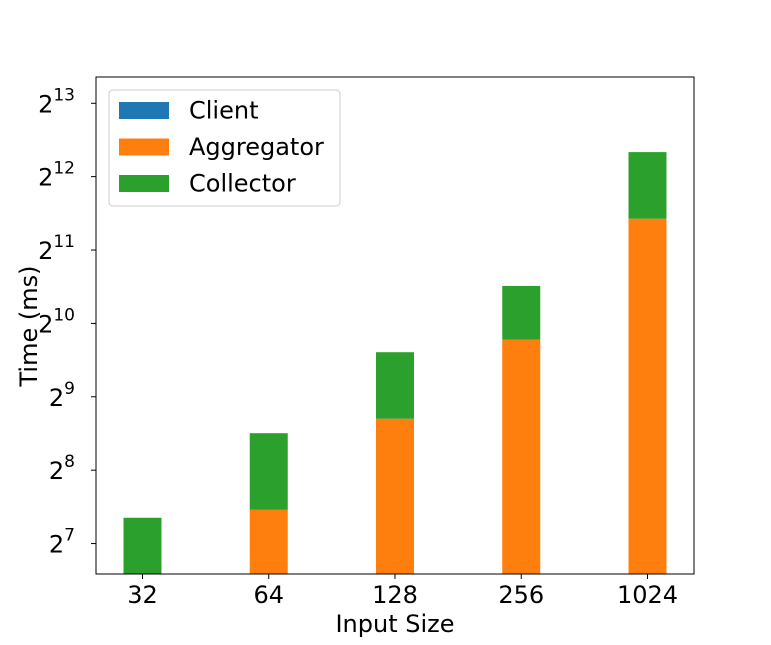 This screenshot has width=771, height=645. What do you see at coordinates (56, 321) in the screenshot?
I see `y-tick-label-10: 210` at bounding box center [56, 321].